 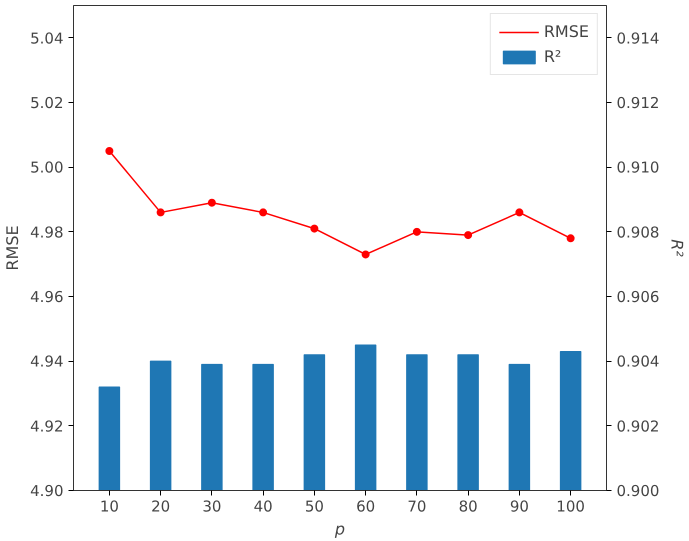 What do you see at coordinates (263, 507) in the screenshot?
I see `x-tick-label: 40` at bounding box center [263, 507].